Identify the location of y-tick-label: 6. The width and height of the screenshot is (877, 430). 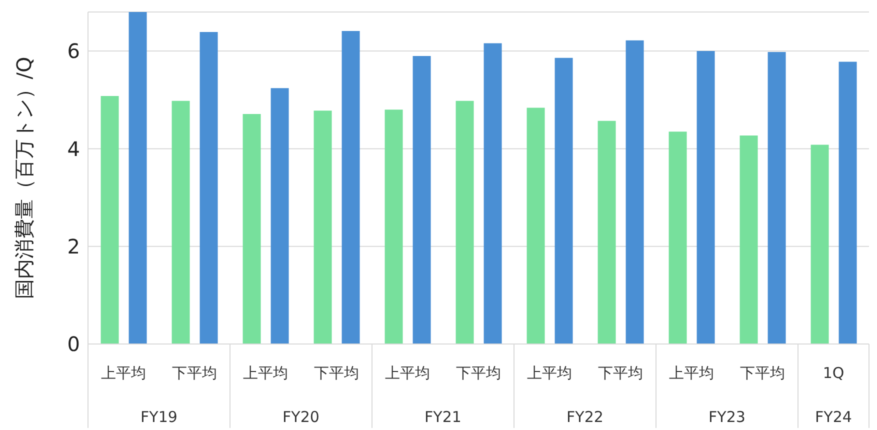
(73, 51).